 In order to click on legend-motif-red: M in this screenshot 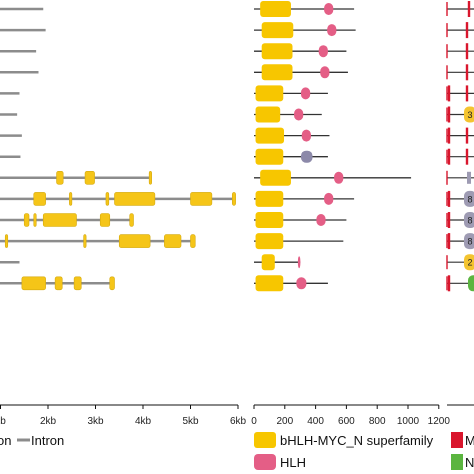, I will do `click(462, 440)`.